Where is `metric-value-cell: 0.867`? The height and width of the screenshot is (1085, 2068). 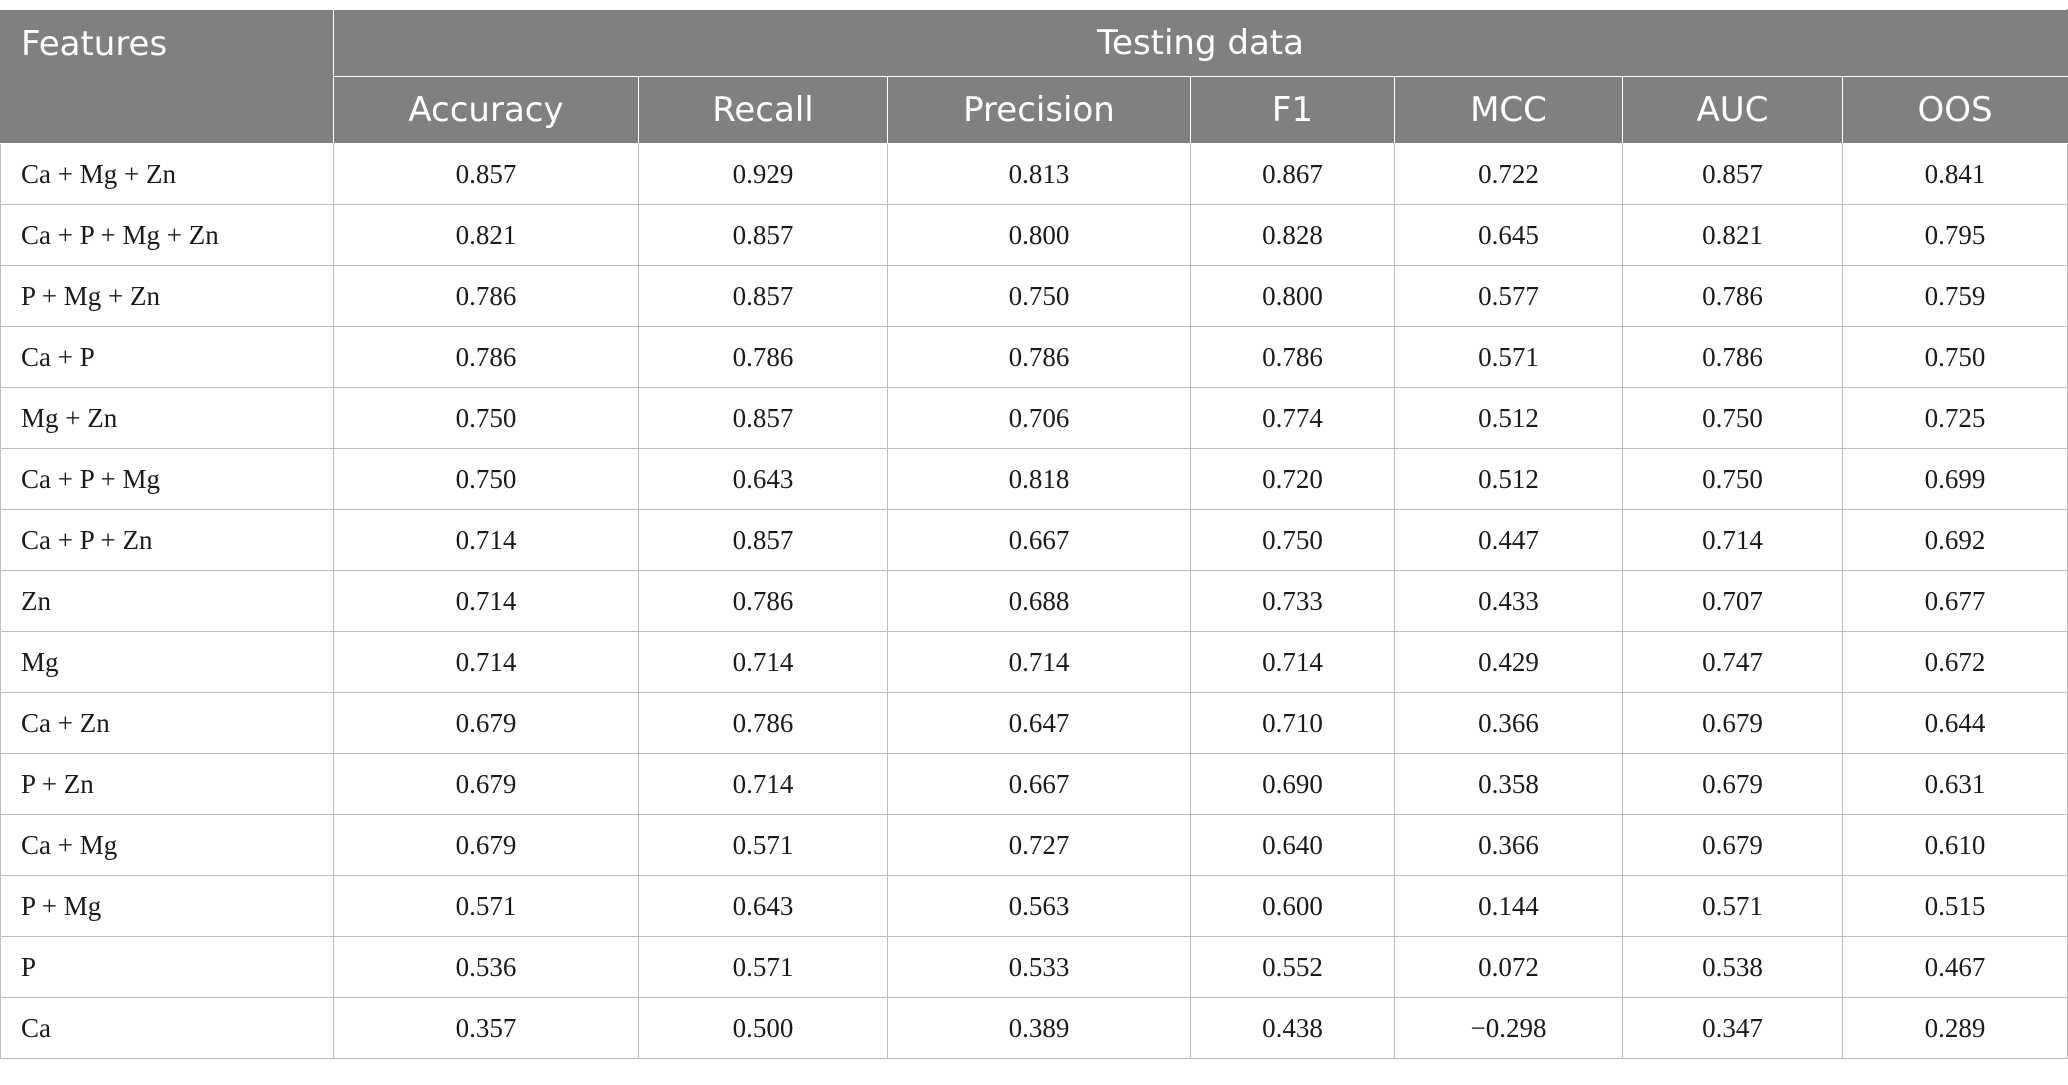 metric-value-cell: 0.867 is located at coordinates (1292, 174).